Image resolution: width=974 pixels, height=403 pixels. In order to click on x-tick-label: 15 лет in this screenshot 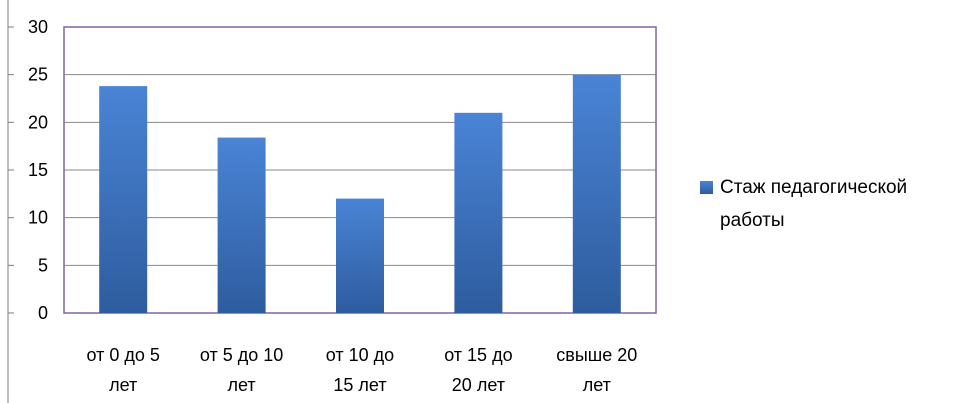, I will do `click(359, 385)`.